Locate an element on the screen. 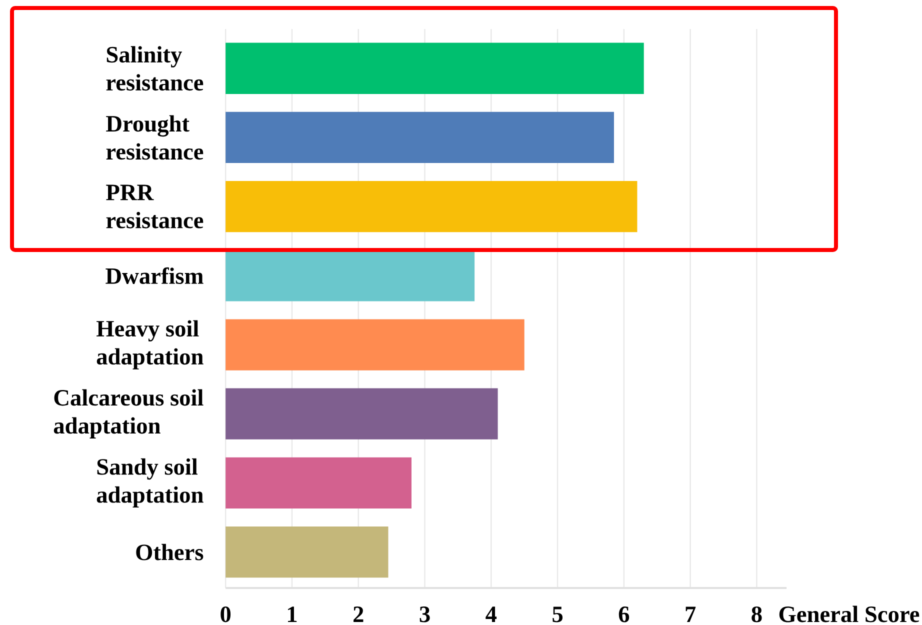  y-tick-label: Others is located at coordinates (170, 552).